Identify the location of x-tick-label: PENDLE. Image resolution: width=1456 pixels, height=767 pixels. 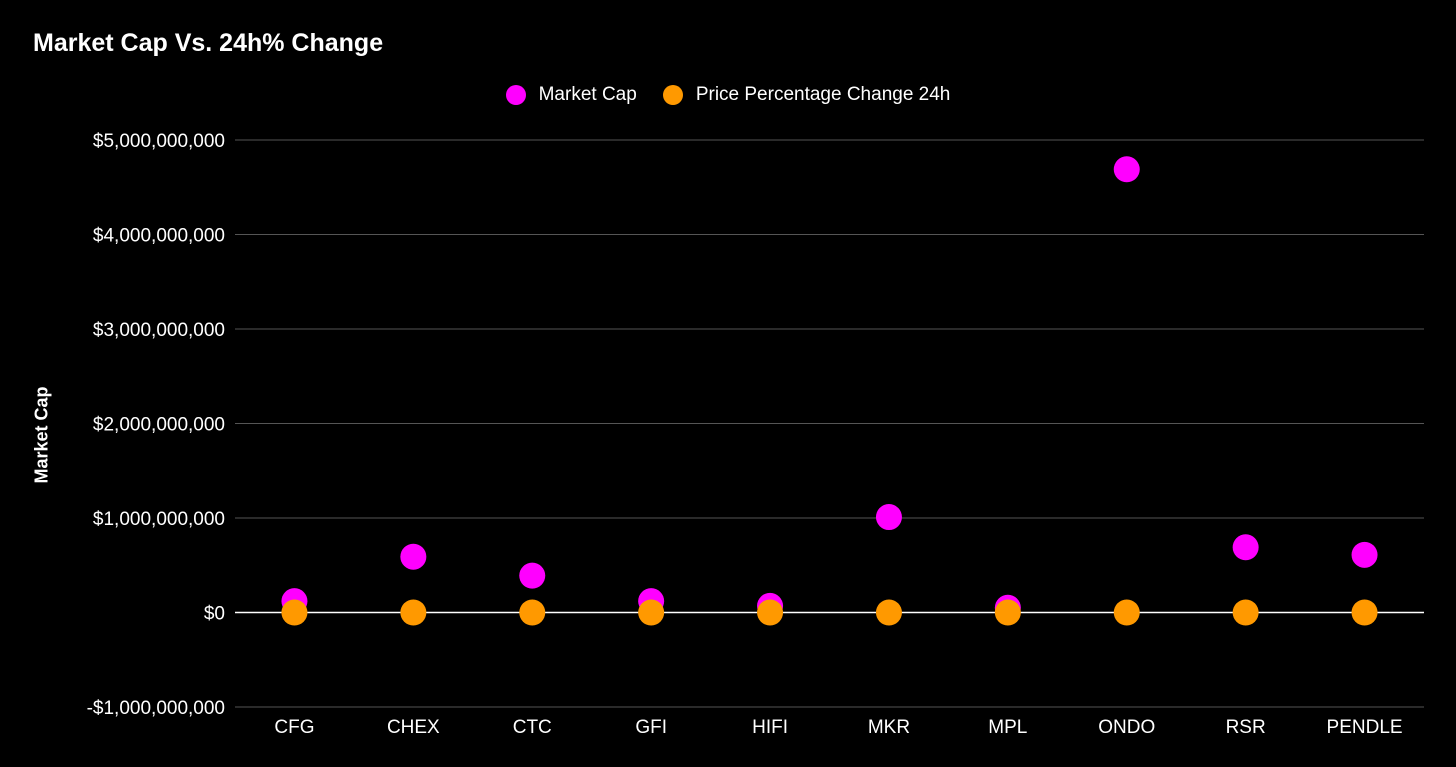
(1365, 727).